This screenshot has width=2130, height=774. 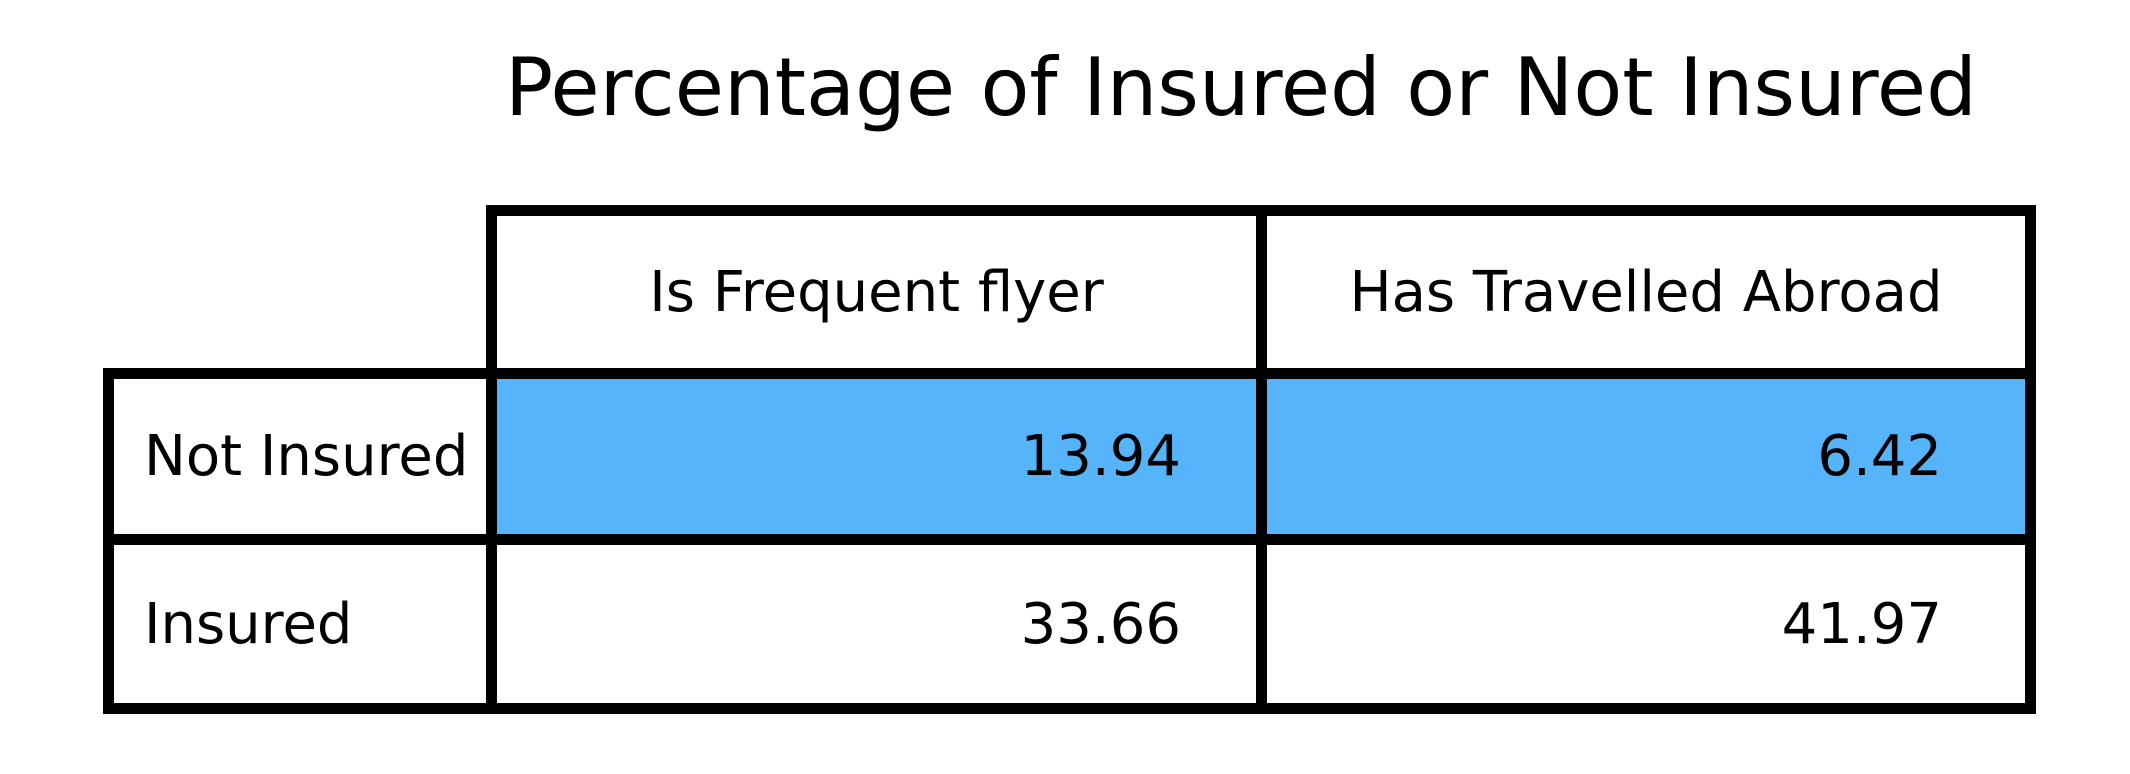 I want to click on value-not-insured-travelled-abroad: 6.42, so click(x=1646, y=456).